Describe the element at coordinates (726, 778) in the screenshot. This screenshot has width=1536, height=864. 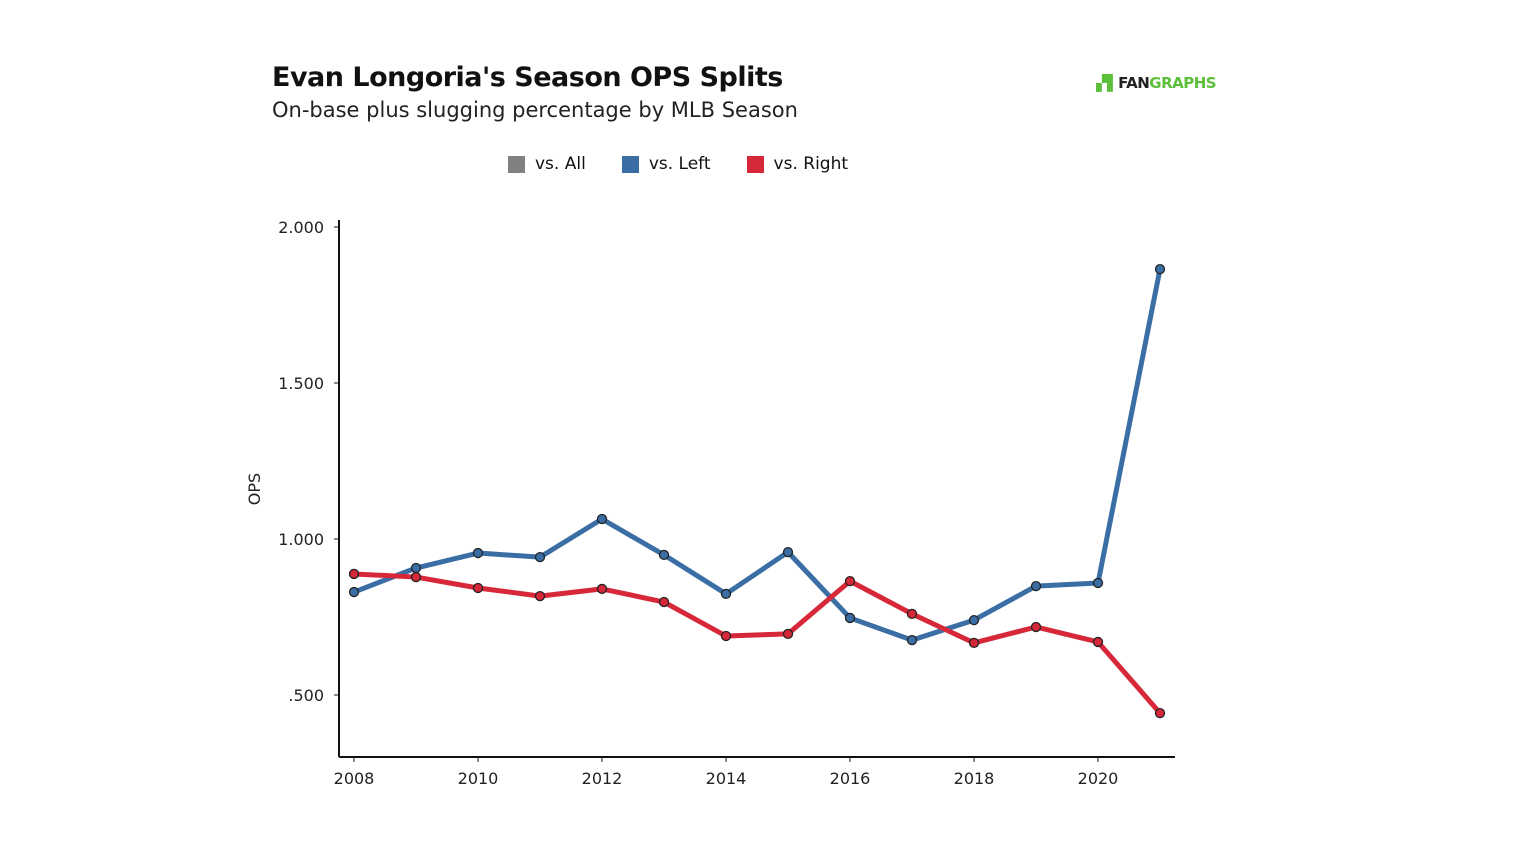
I see `x-tick-label: 2014` at that location.